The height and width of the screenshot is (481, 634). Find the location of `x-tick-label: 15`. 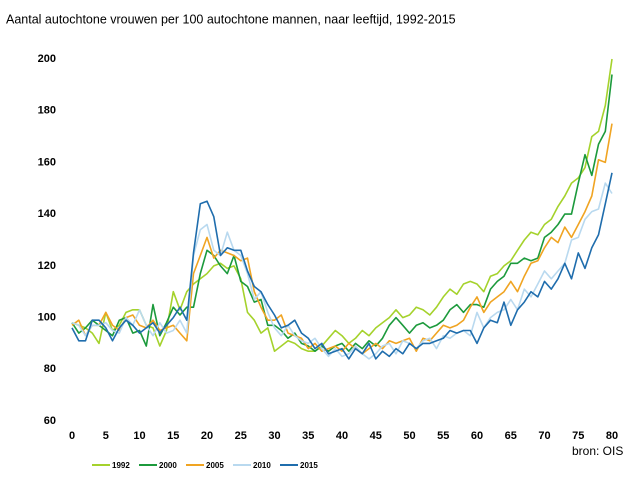

x-tick-label: 15 is located at coordinates (173, 436).